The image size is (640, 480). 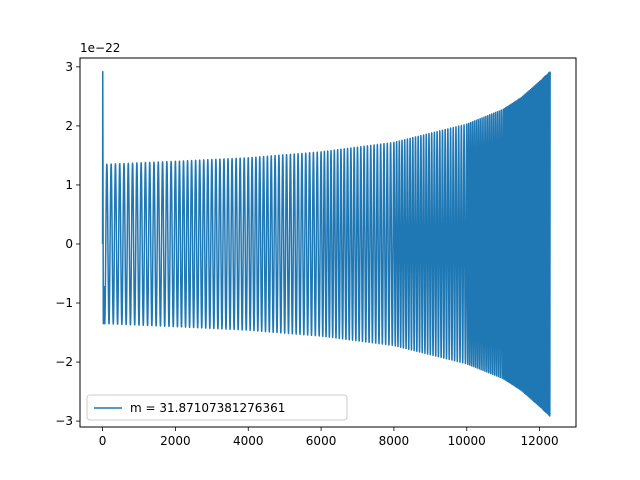 I want to click on y-tick-label: −3, so click(x=64, y=421).